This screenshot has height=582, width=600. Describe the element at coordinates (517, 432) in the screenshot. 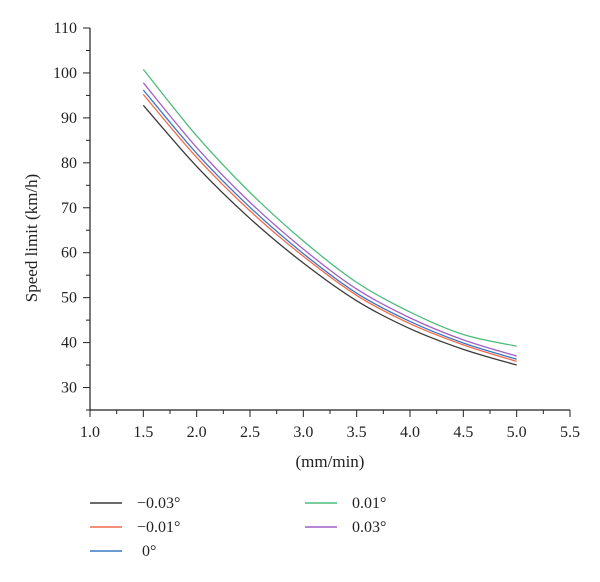

I see `x-tick-label: 5.0` at that location.